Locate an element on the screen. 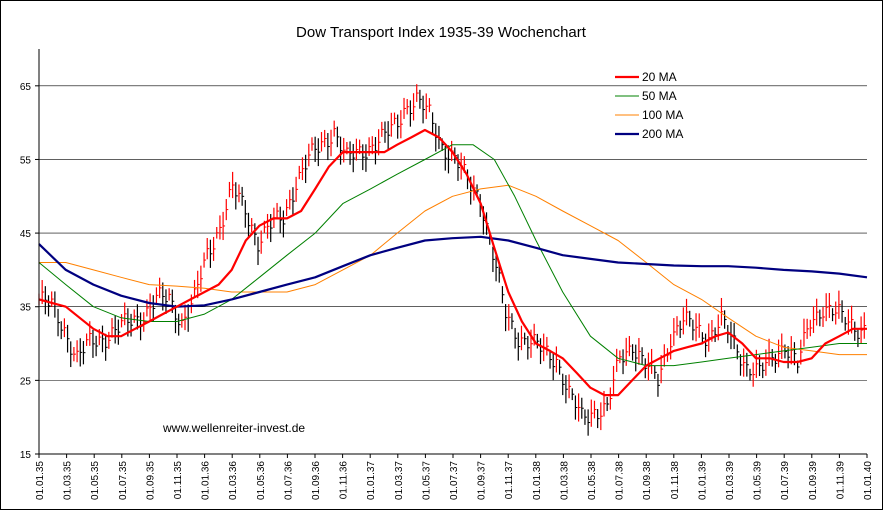  y-tick-label: 35 is located at coordinates (26, 308).